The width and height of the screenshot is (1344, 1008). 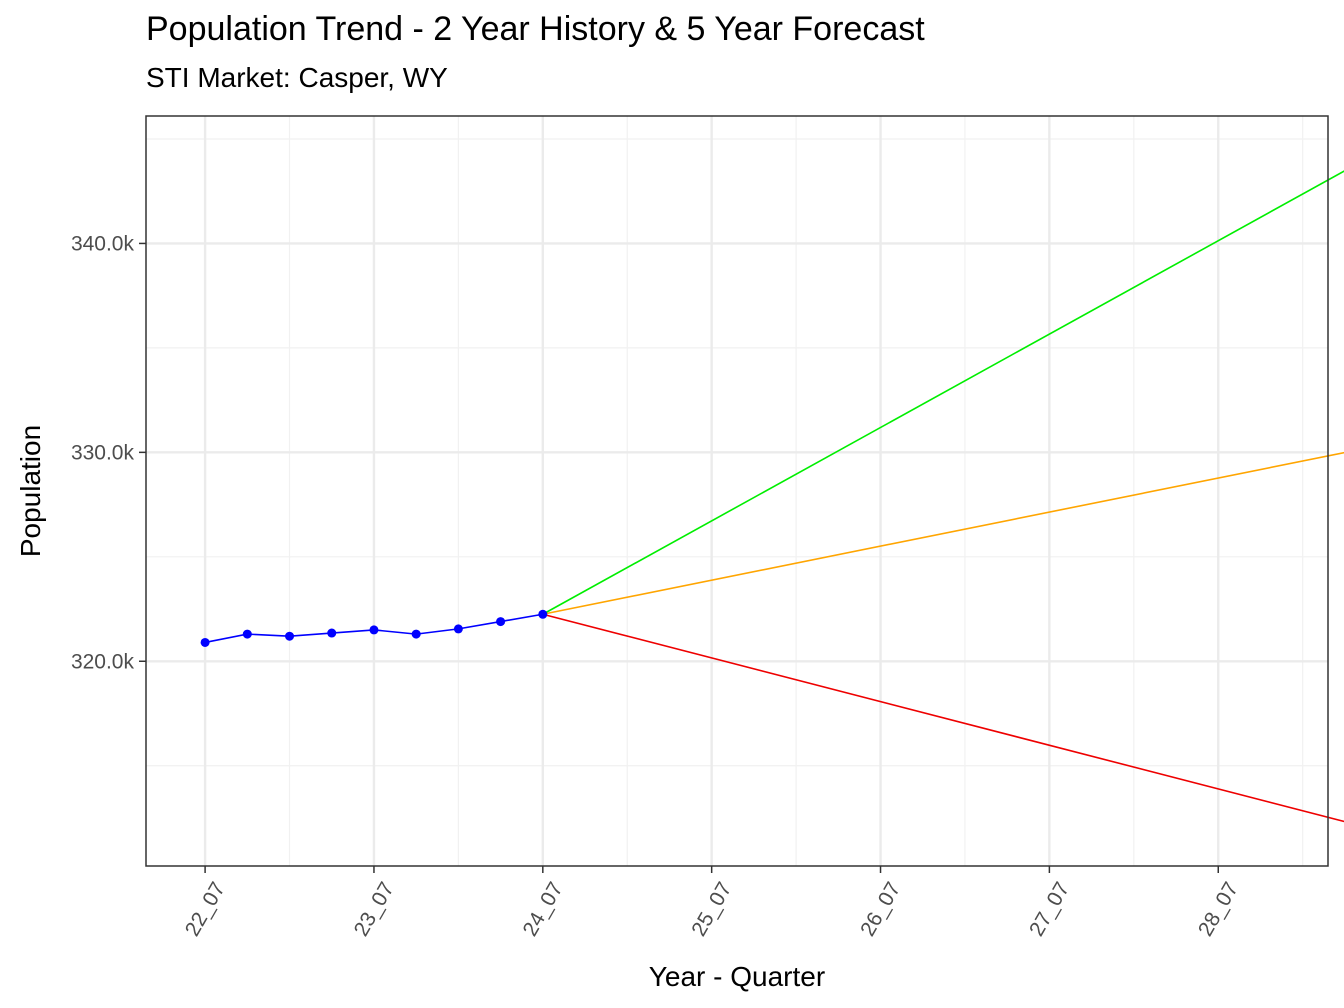 I want to click on x-tick-label: 22_07, so click(x=205, y=909).